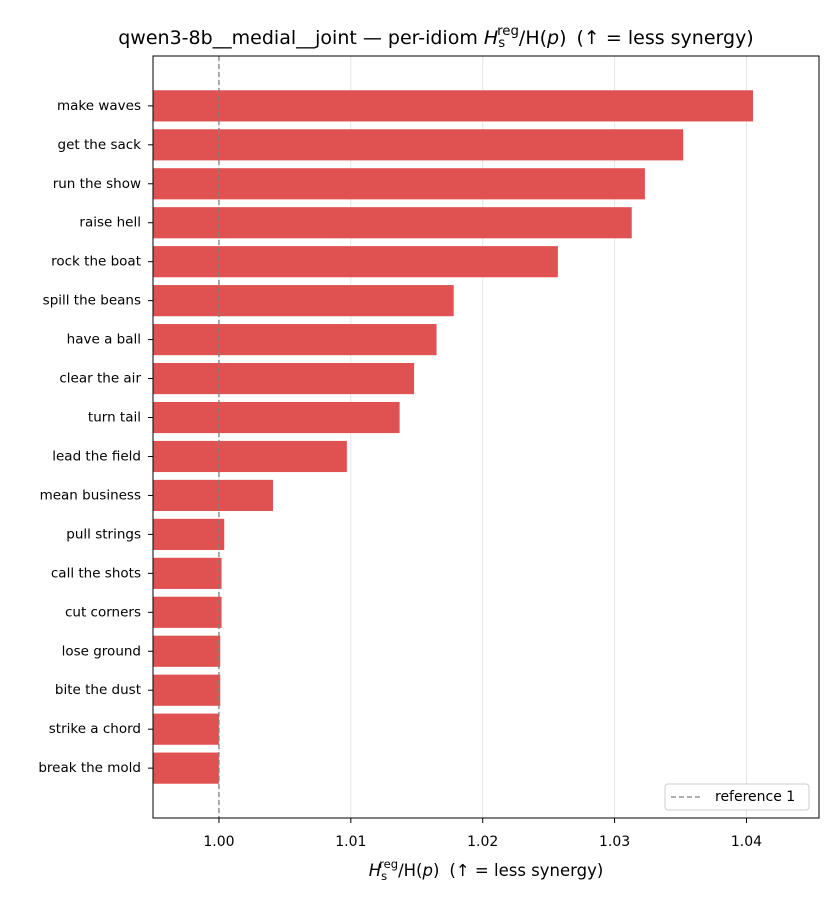 The image size is (840, 910). What do you see at coordinates (97, 184) in the screenshot?
I see `y-tick-label: run the show` at bounding box center [97, 184].